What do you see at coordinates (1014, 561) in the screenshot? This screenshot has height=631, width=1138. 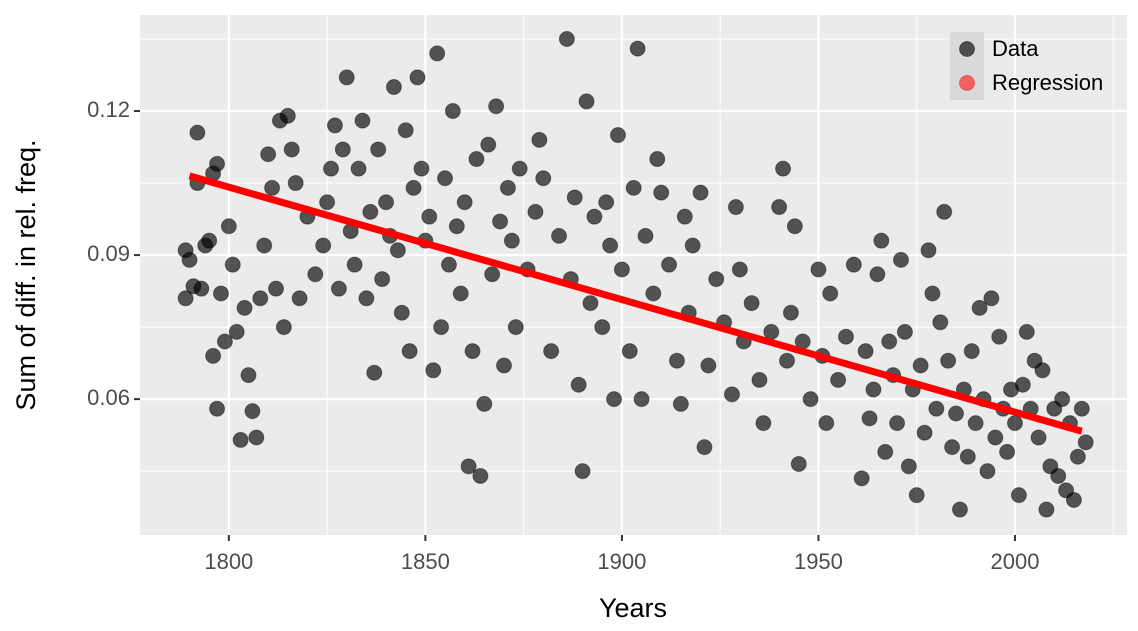 I see `x-tick-label: 2000` at bounding box center [1014, 561].